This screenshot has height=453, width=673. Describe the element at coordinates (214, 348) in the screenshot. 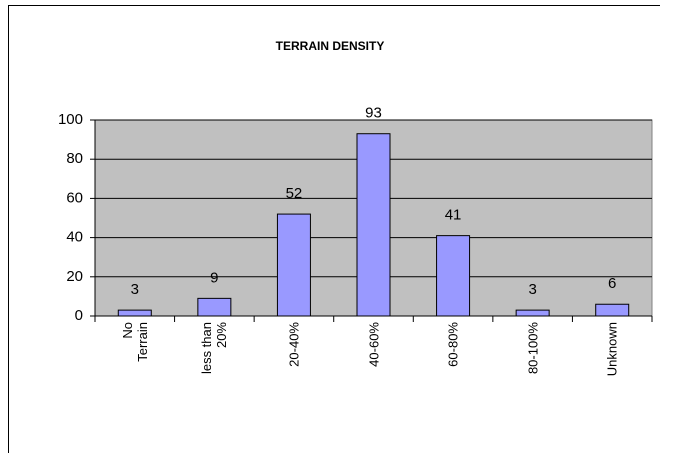

I see `x-tick-label: less than 20%` at that location.